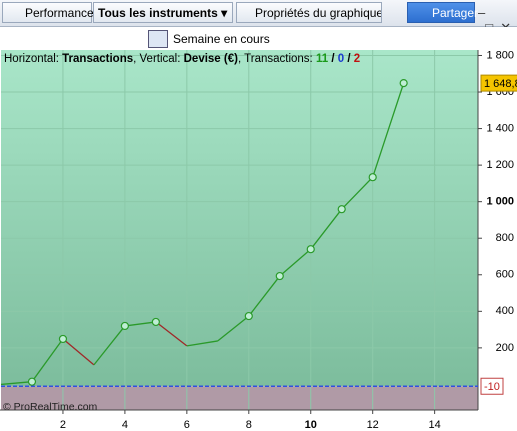 This screenshot has width=517, height=431. I want to click on last-value-label: 1 648,8, so click(500, 84).